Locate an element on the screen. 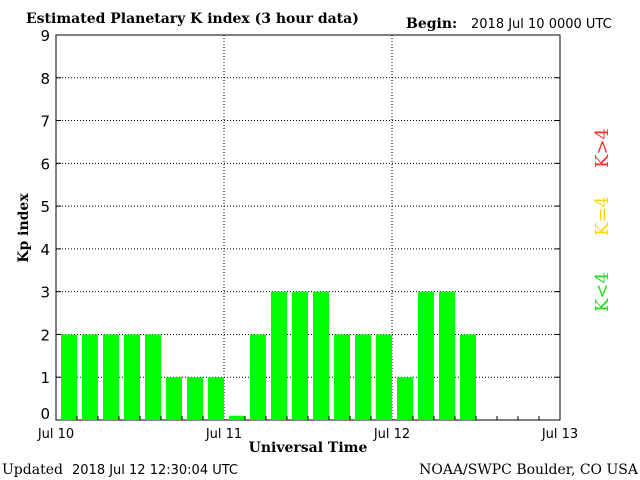  y-tick-label: 1 is located at coordinates (45, 378).